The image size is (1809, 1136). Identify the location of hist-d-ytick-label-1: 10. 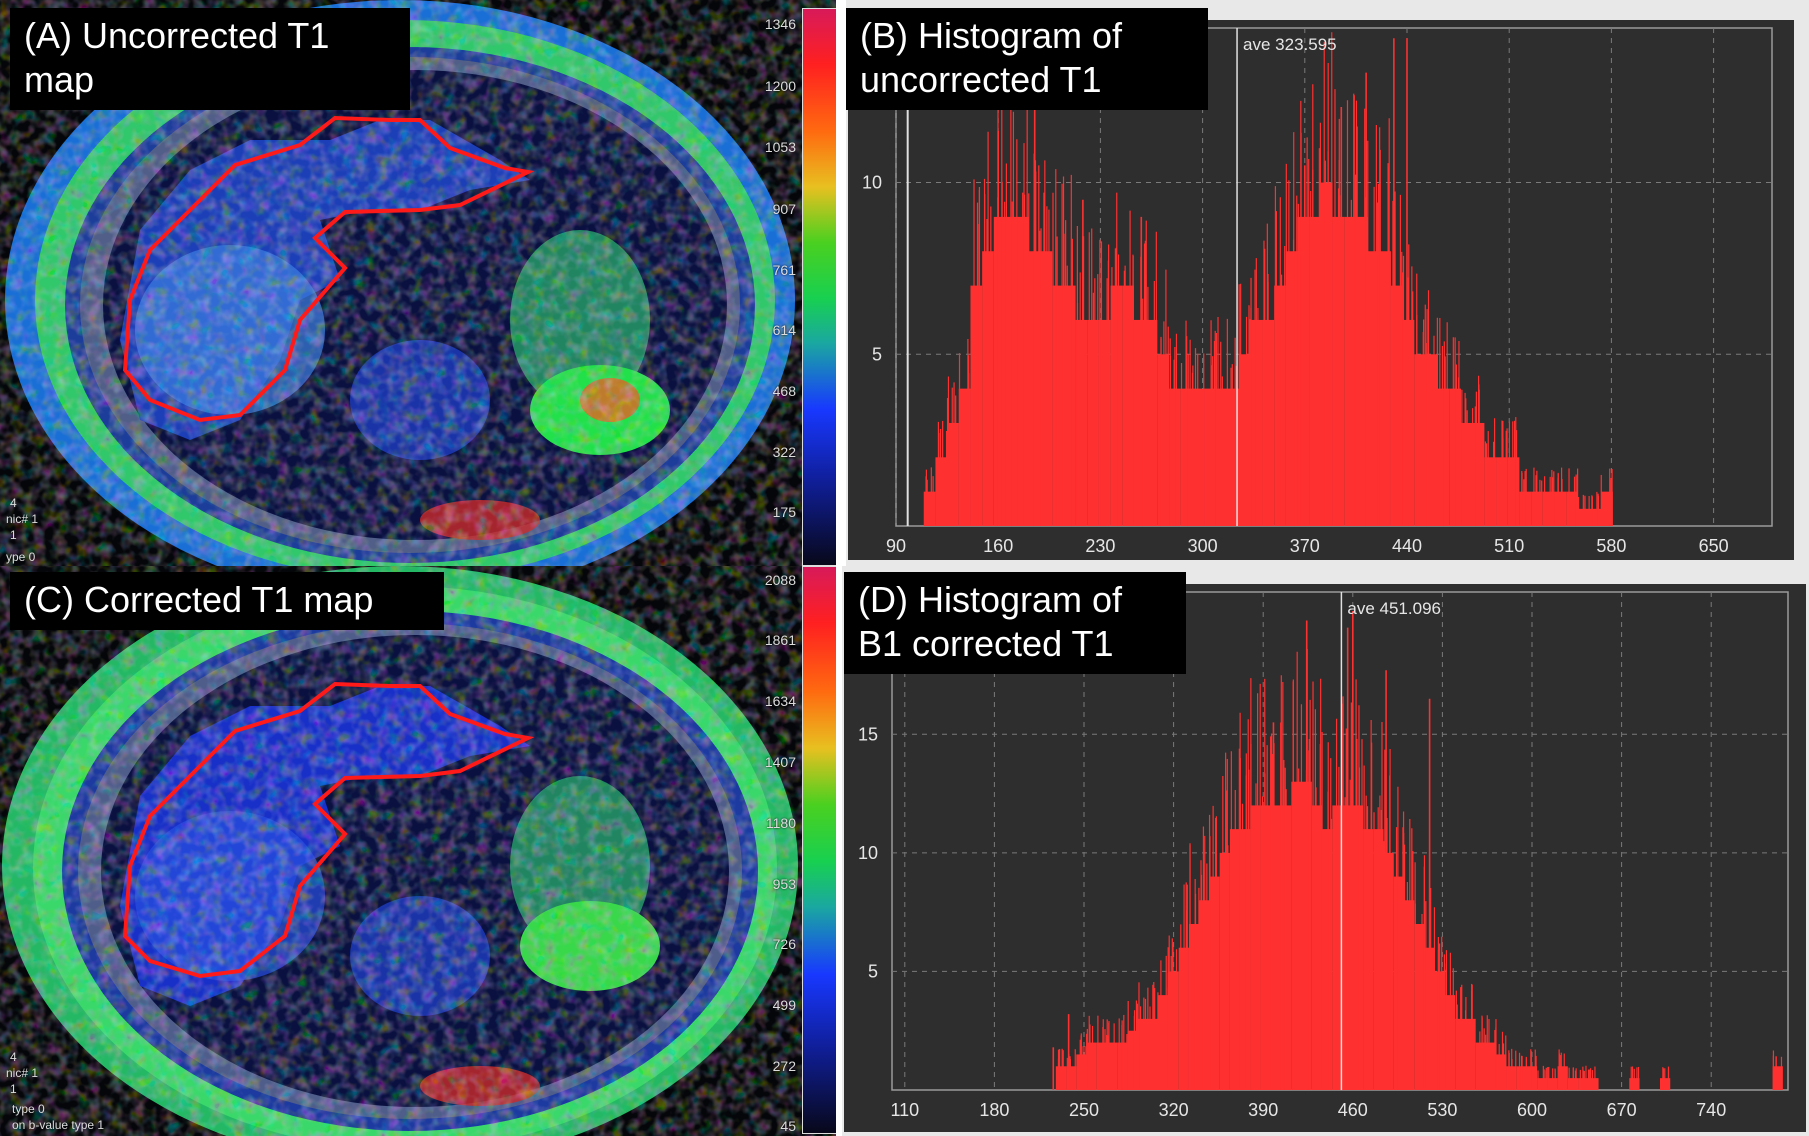
(868, 853).